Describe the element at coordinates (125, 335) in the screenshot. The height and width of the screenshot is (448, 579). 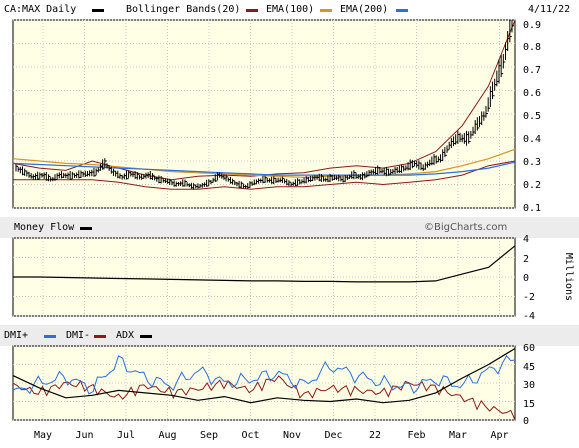
I see `legend-label-adx: ADX` at that location.